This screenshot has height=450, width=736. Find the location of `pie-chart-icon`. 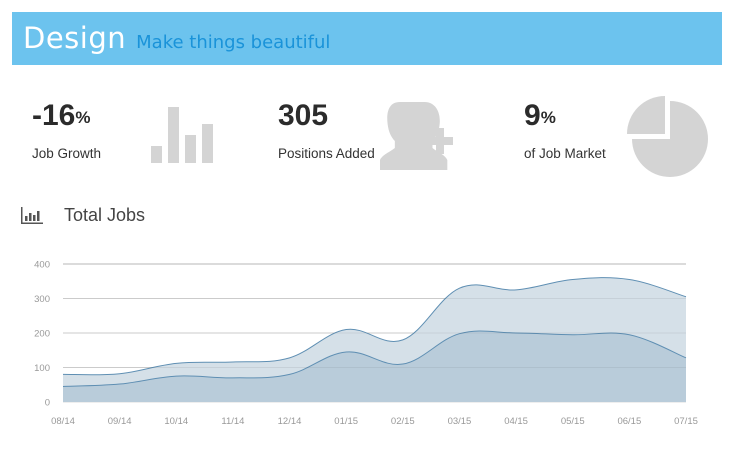

pie-chart-icon is located at coordinates (667, 136).